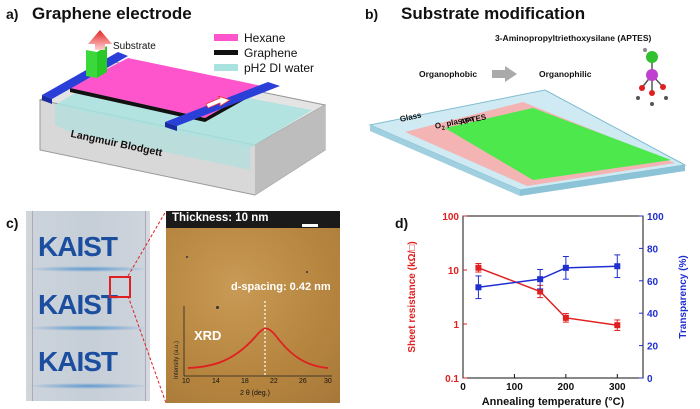 The width and height of the screenshot is (700, 409). What do you see at coordinates (208, 335) in the screenshot?
I see `xrd-label: XRD` at bounding box center [208, 335].